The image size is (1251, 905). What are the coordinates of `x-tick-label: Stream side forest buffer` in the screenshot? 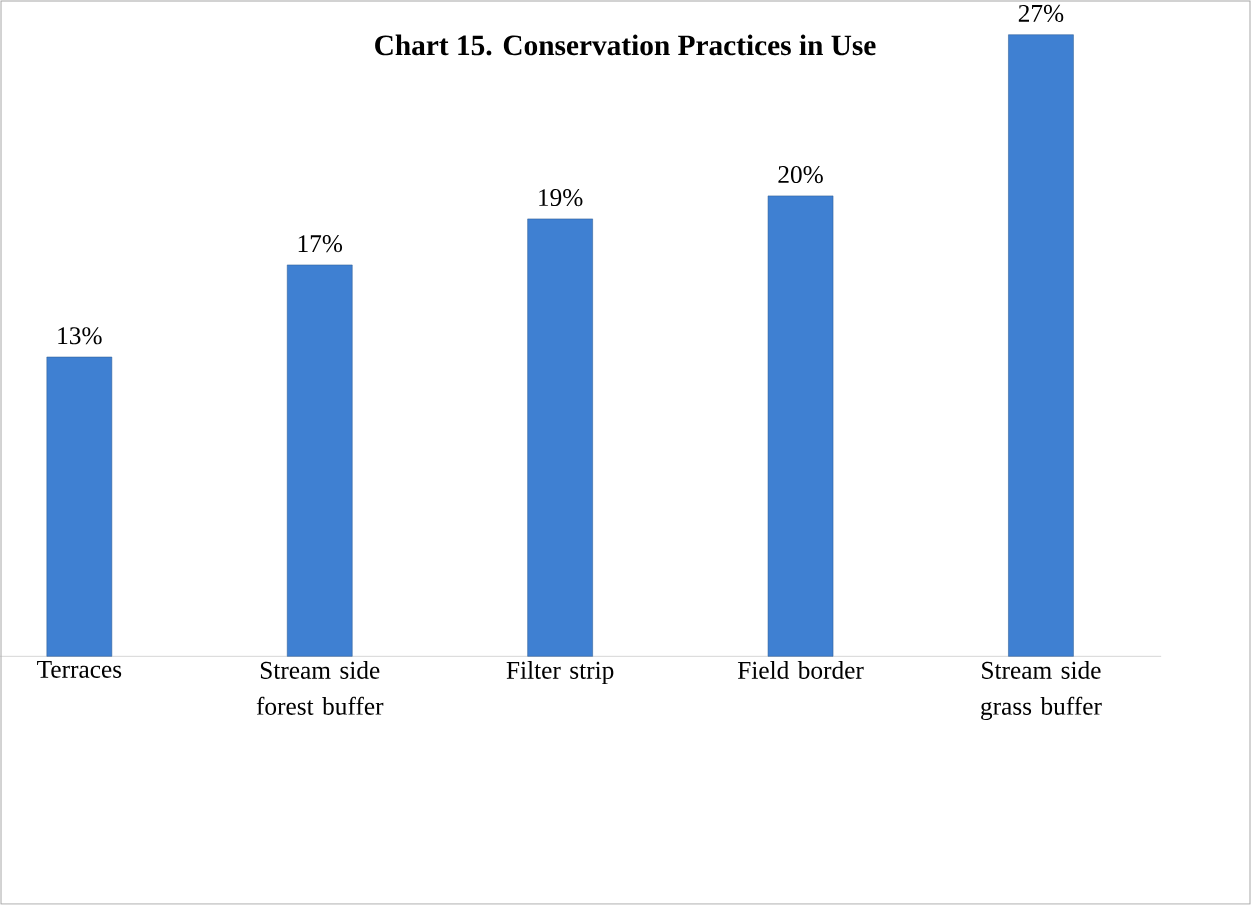 It's located at (320, 688).